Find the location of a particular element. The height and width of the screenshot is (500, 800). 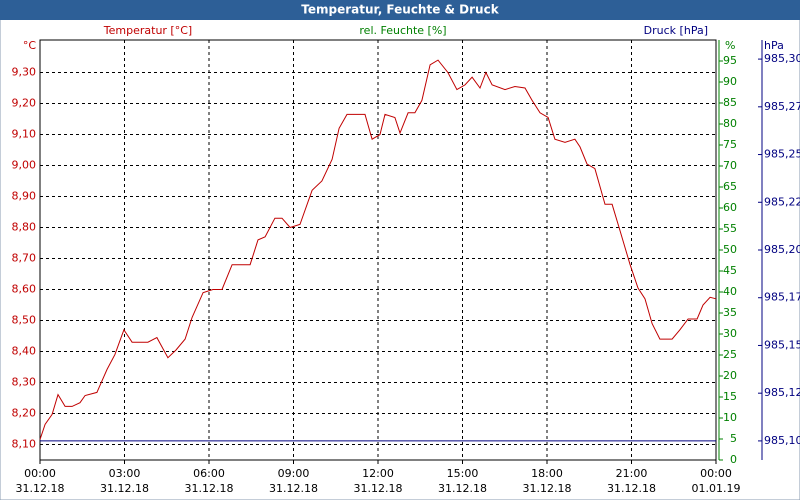

x-tick-label: 12:00 is located at coordinates (378, 473).